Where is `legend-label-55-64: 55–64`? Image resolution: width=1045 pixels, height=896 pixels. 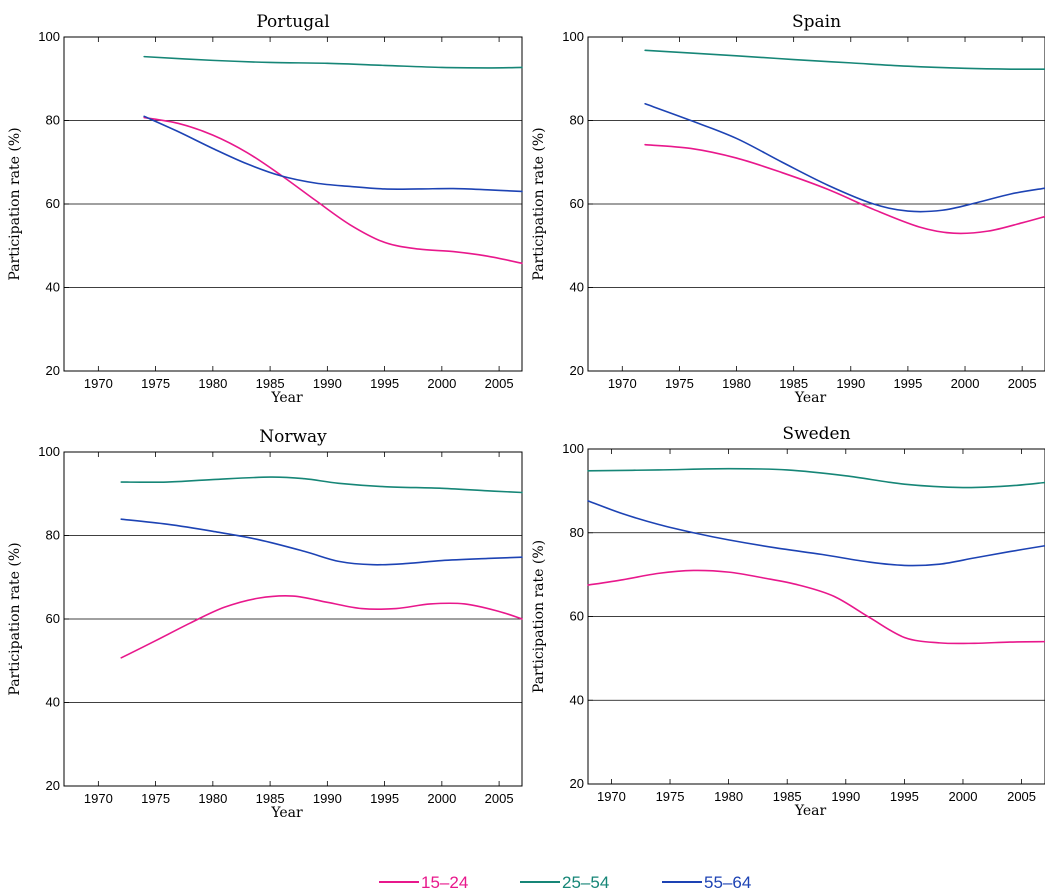 legend-label-55-64: 55–64 is located at coordinates (727, 882).